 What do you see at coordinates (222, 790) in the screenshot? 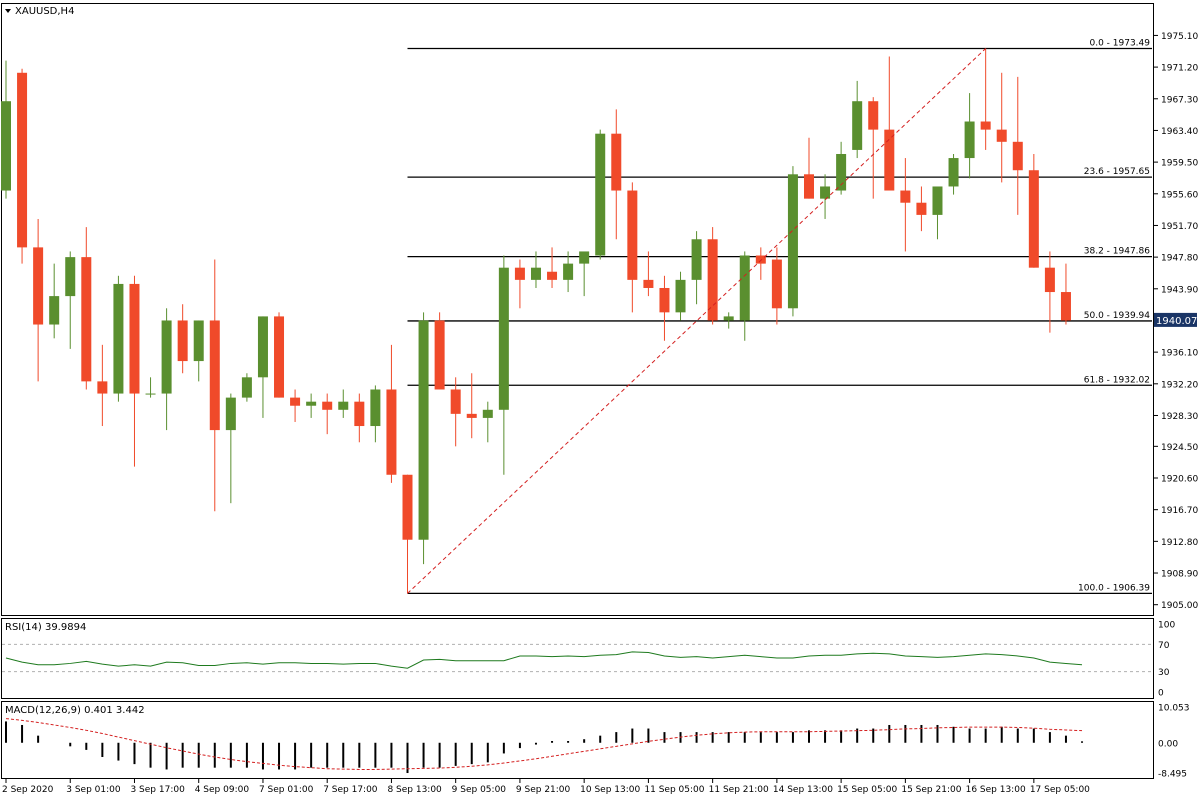
I see `time-axis-label: 4 Sep 09:00` at bounding box center [222, 790].